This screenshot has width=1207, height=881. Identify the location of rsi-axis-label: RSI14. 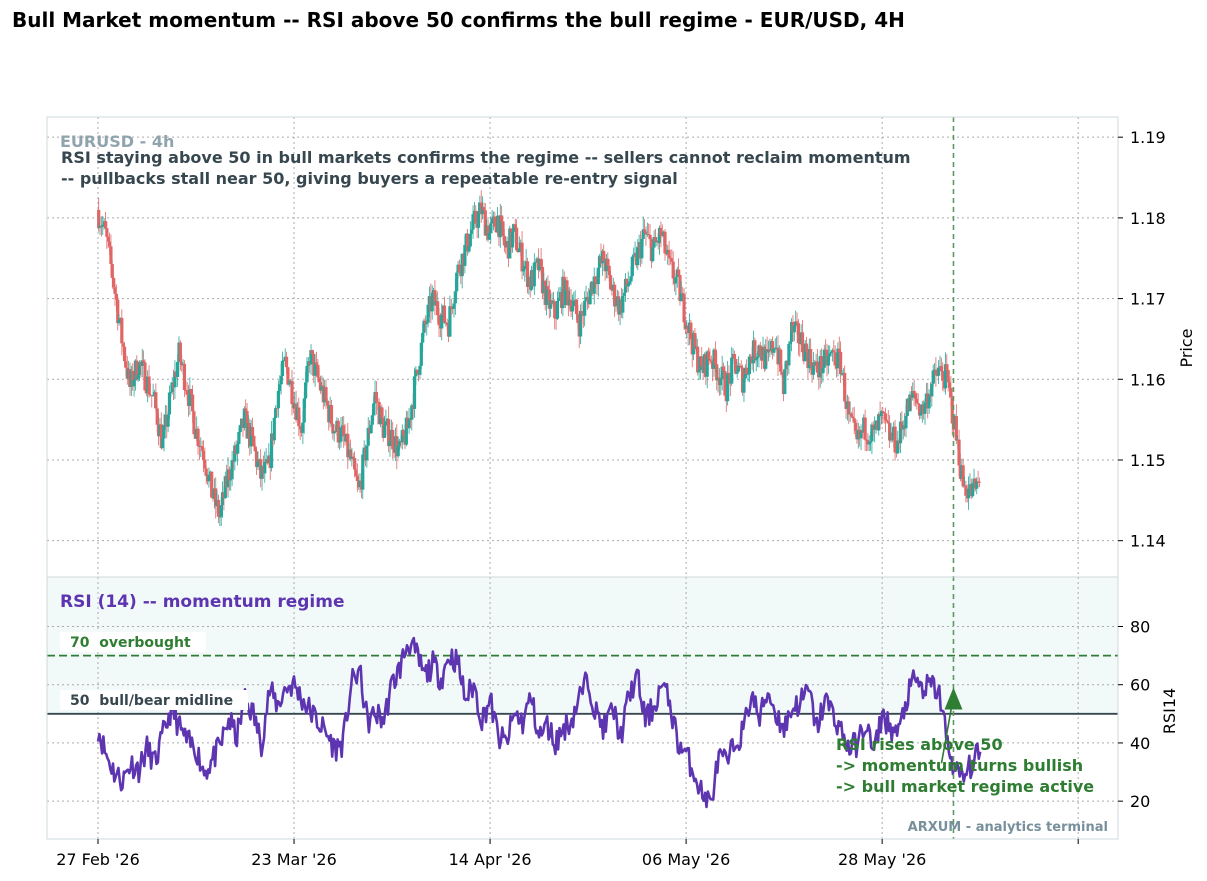
(1169, 711).